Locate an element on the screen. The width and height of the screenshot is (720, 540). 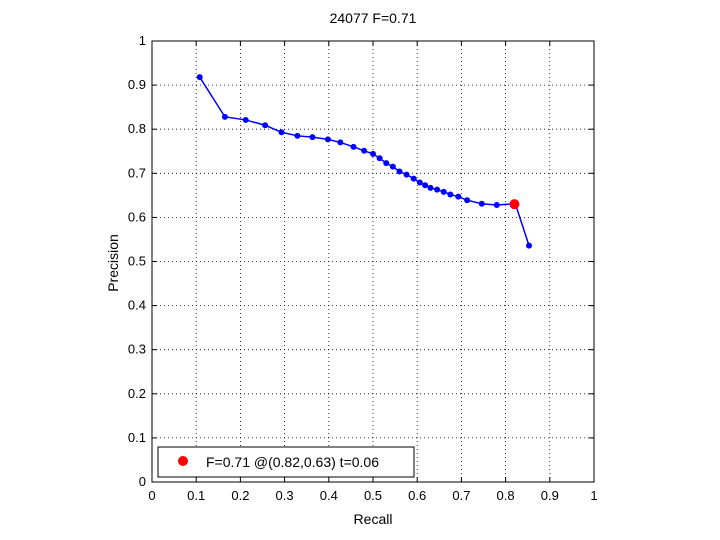
legend: F=0.71 @(0.82,0.63) t=0.06 is located at coordinates (286, 462).